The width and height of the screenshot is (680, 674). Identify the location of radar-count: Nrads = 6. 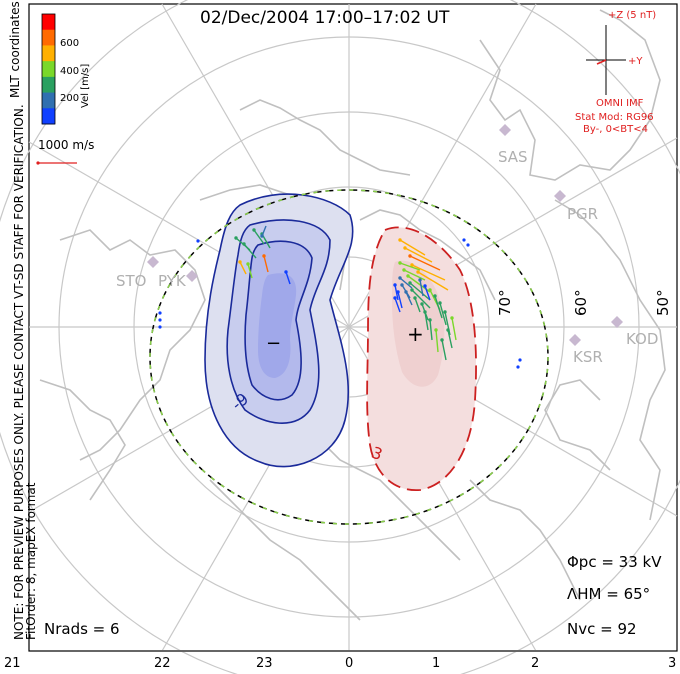
(82, 629).